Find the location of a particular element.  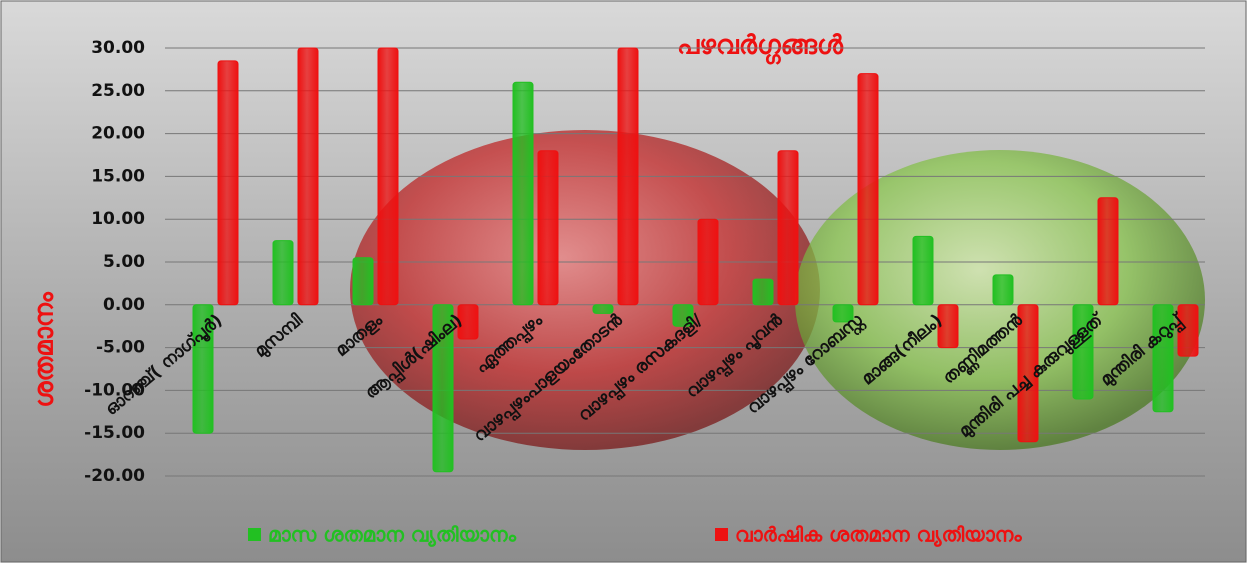

y-tick-label: 0.00 is located at coordinates (124, 305).